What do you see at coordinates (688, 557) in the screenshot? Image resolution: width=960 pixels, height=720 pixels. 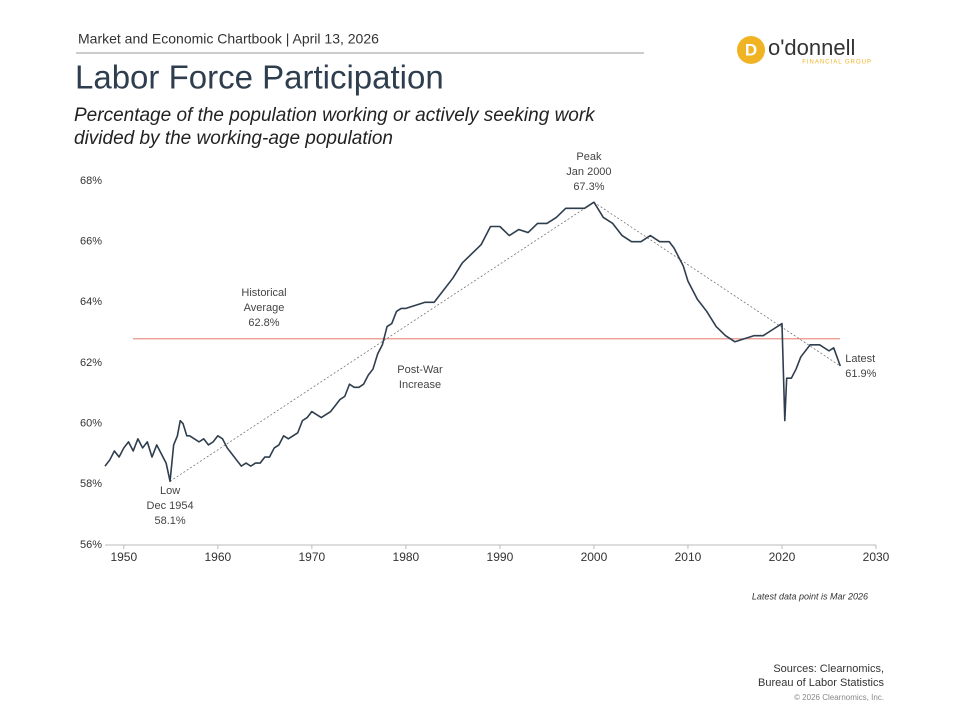 I see `x-tick-label: 2010` at bounding box center [688, 557].